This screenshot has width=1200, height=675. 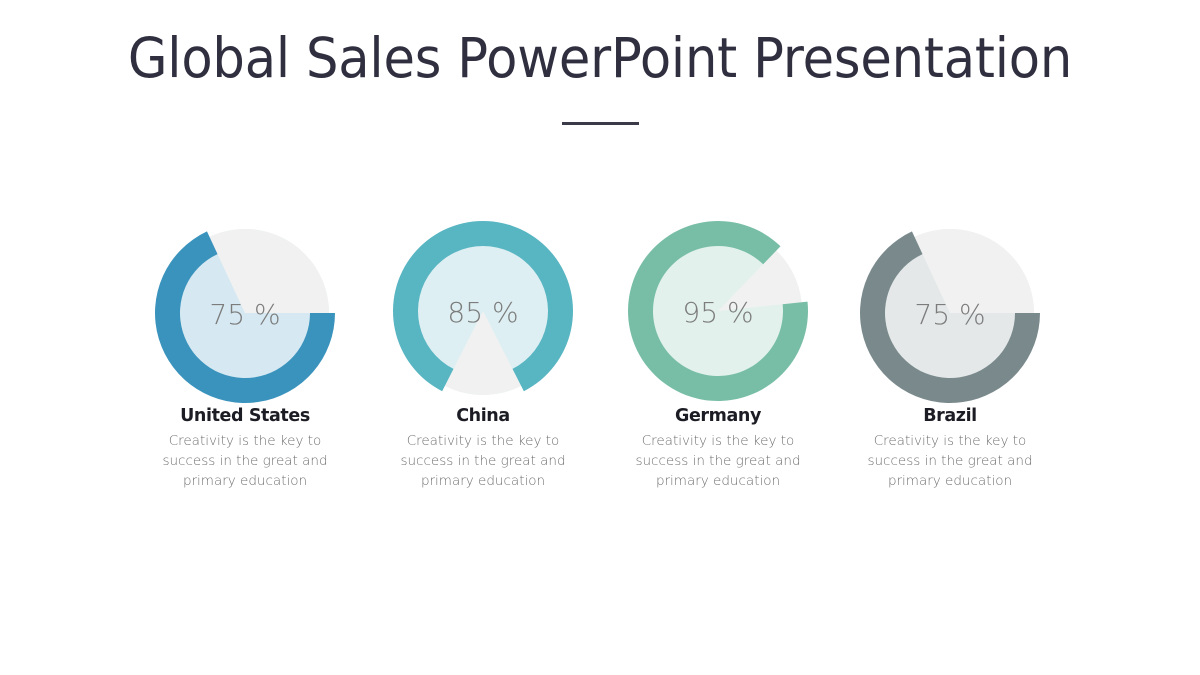 What do you see at coordinates (245, 416) in the screenshot?
I see `country-name: United States` at bounding box center [245, 416].